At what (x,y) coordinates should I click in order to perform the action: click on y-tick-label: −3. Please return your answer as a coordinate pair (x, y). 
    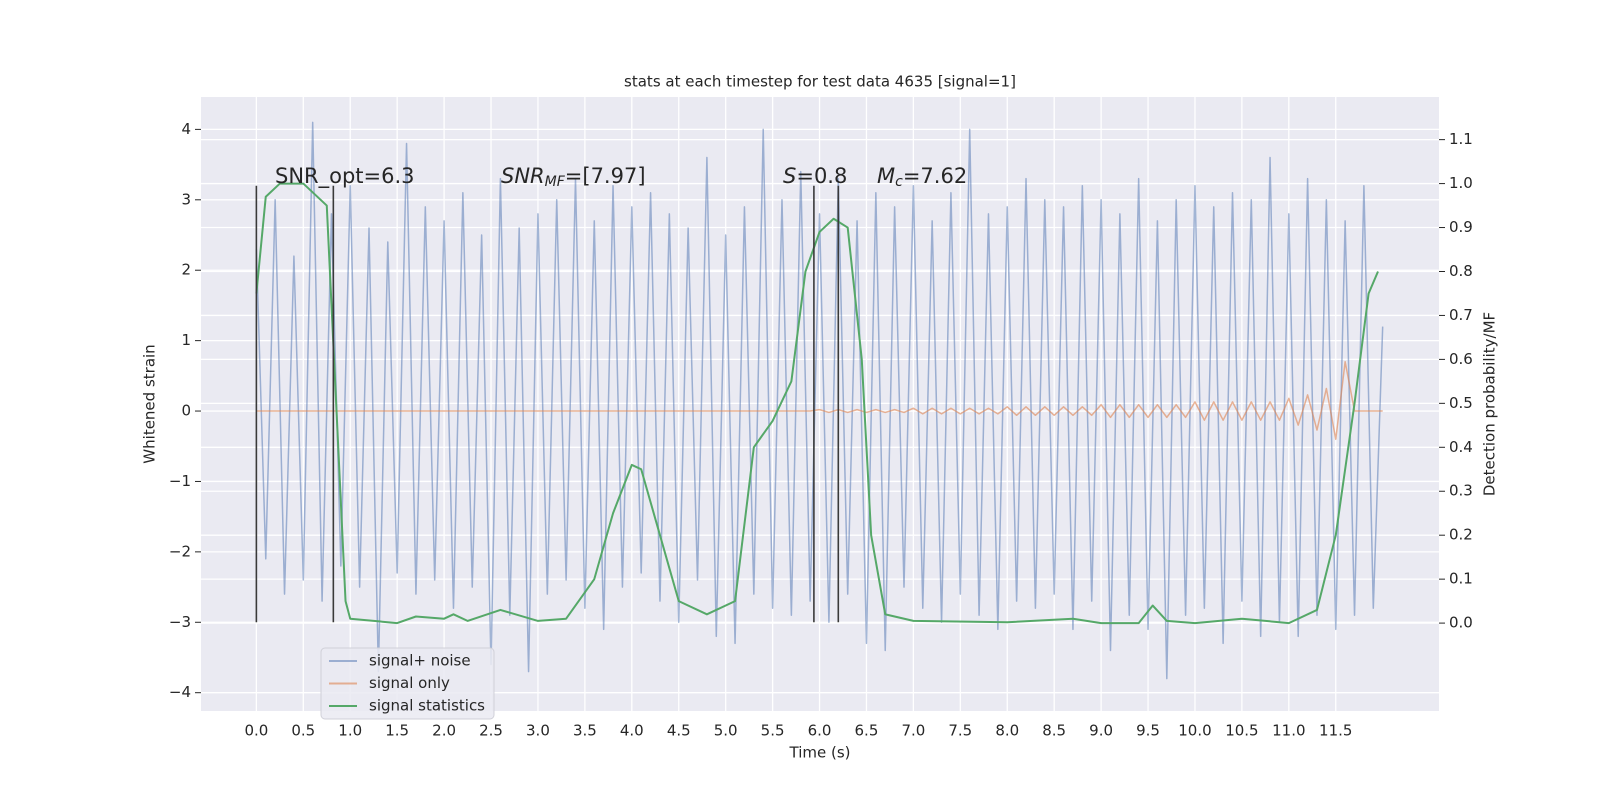
    Looking at the image, I should click on (180, 622).